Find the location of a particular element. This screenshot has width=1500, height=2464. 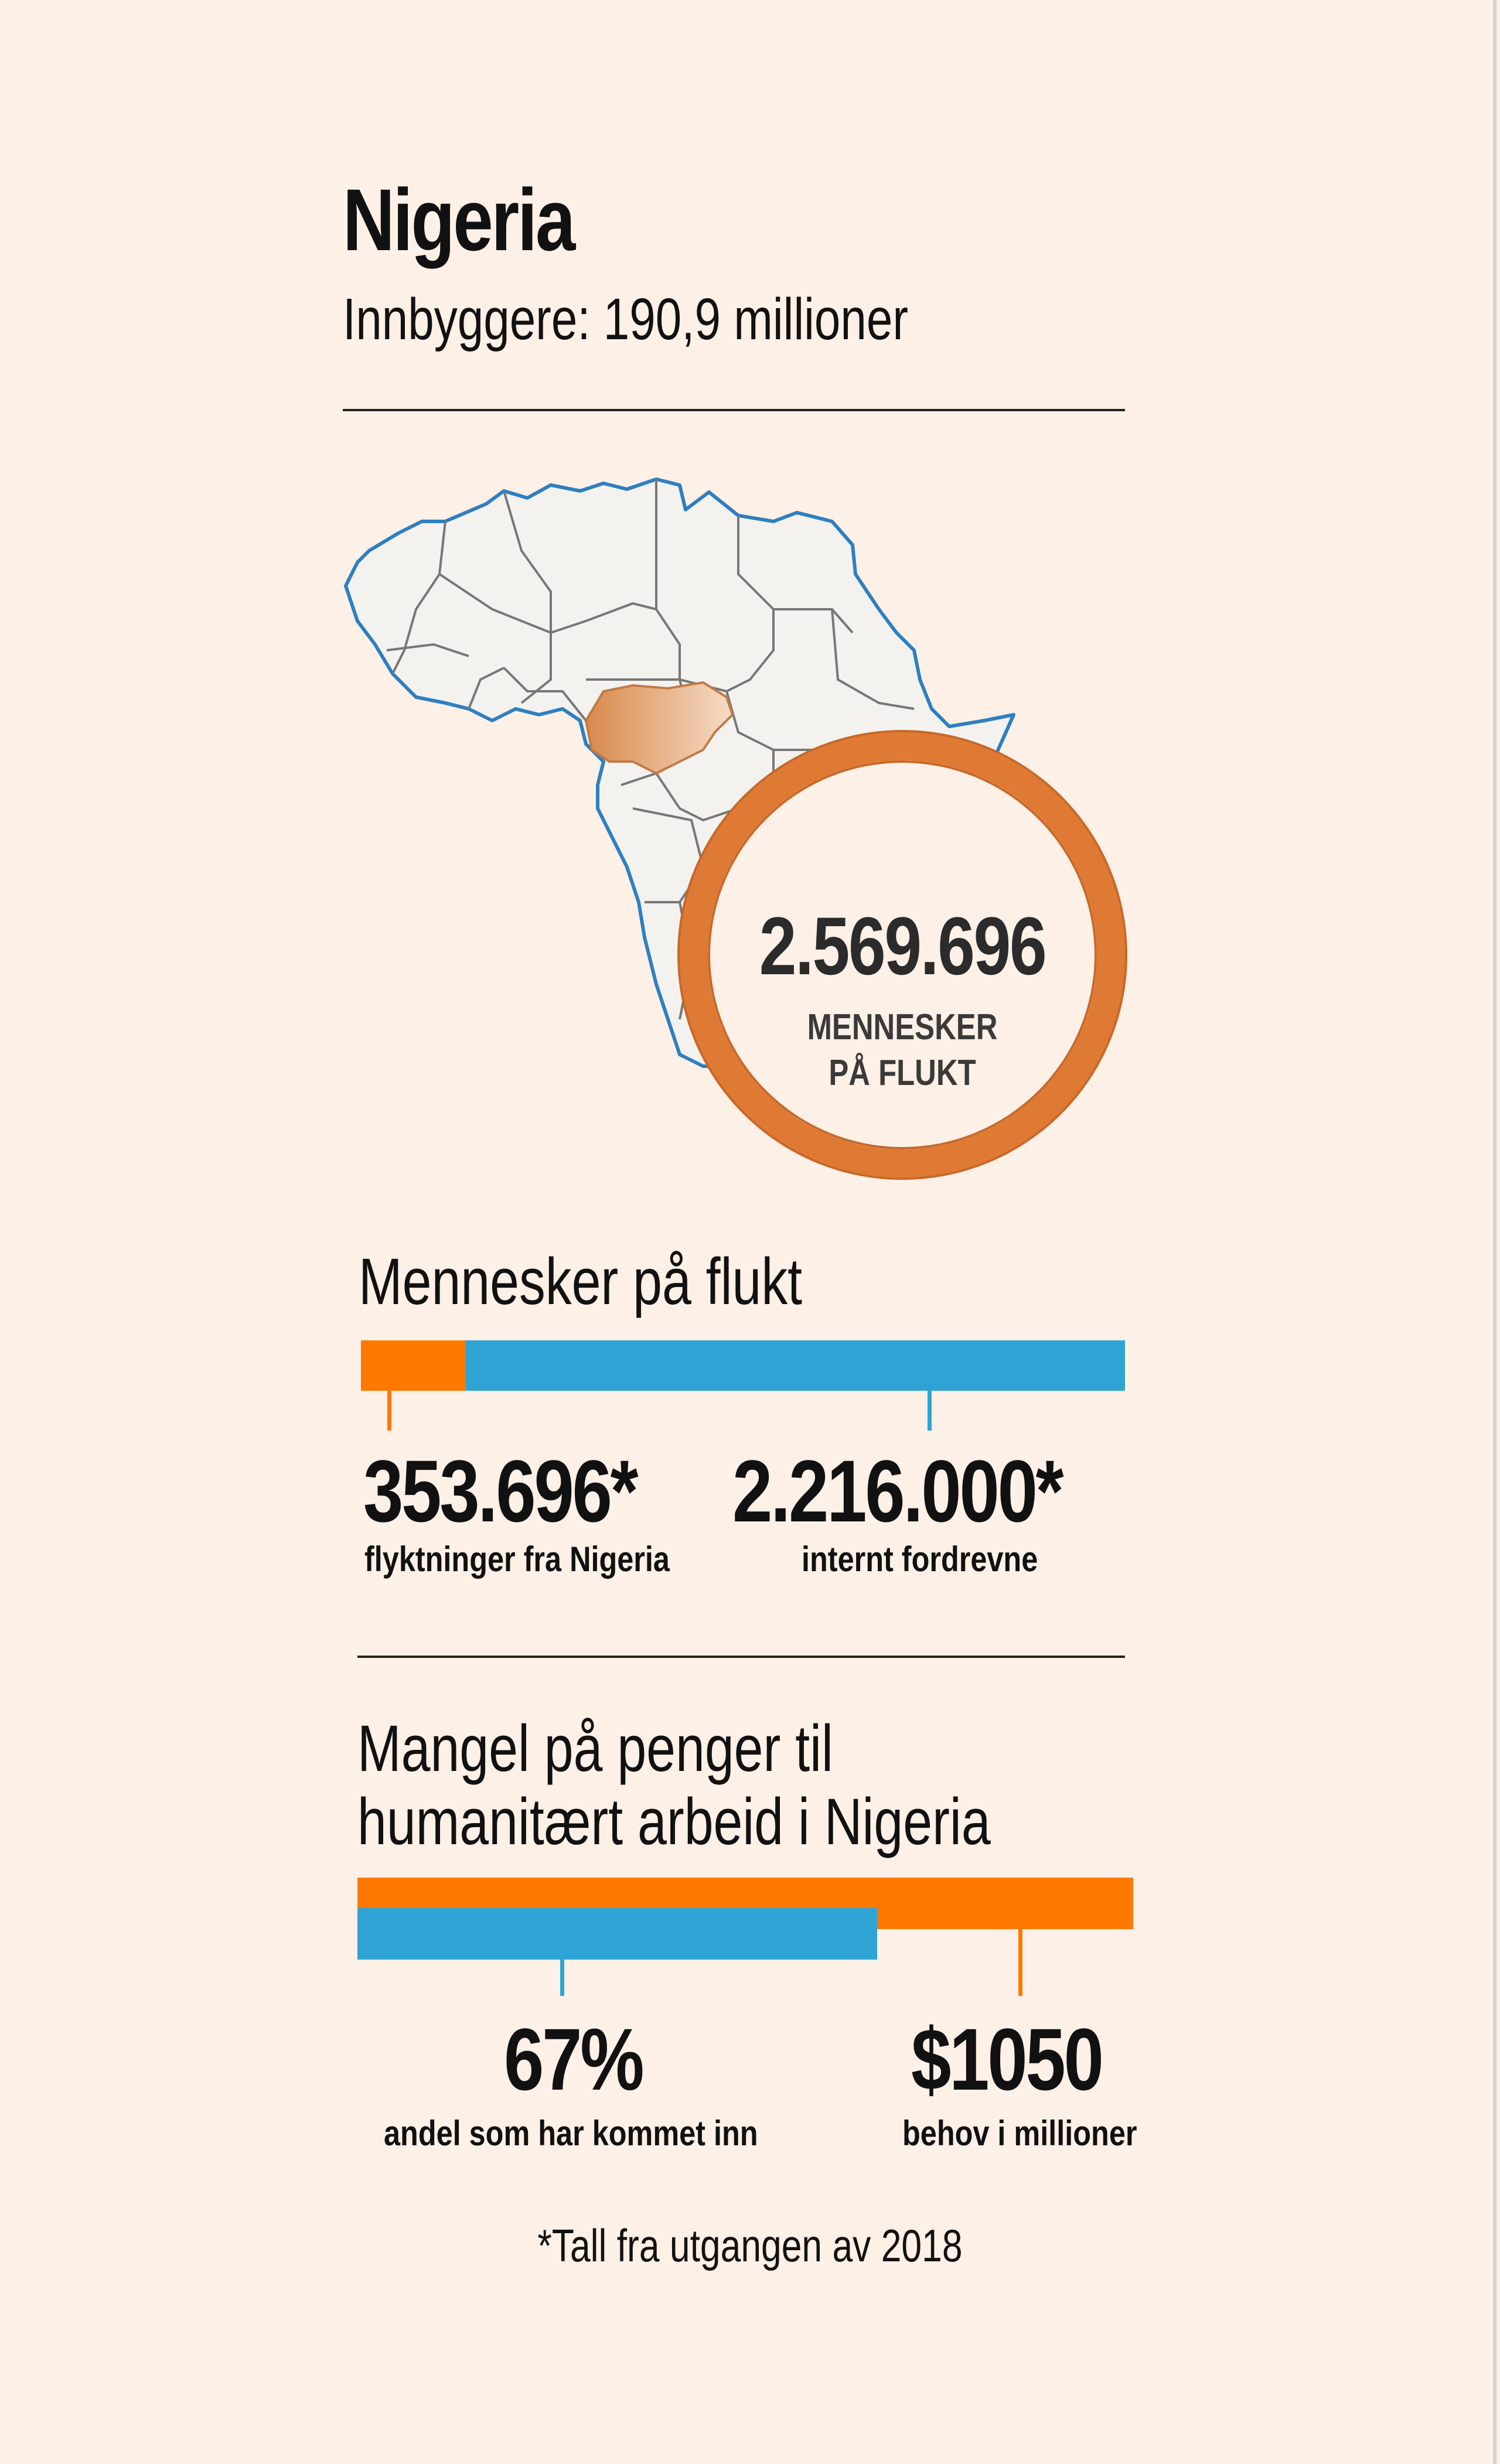

received-tick is located at coordinates (562, 1978).